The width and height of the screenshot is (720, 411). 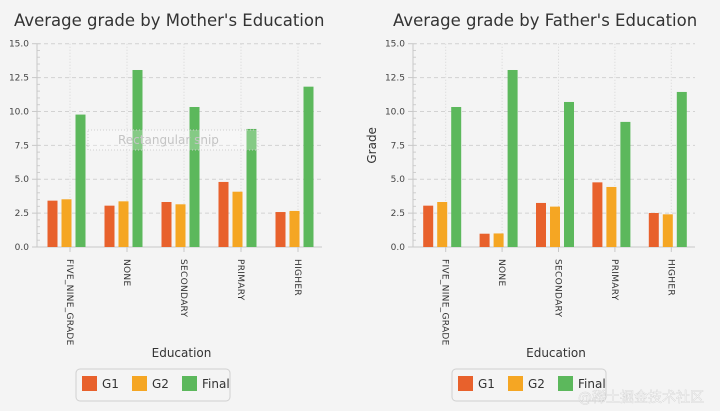 I want to click on snip-overlay-label: Rectangular snip, so click(x=168, y=140).